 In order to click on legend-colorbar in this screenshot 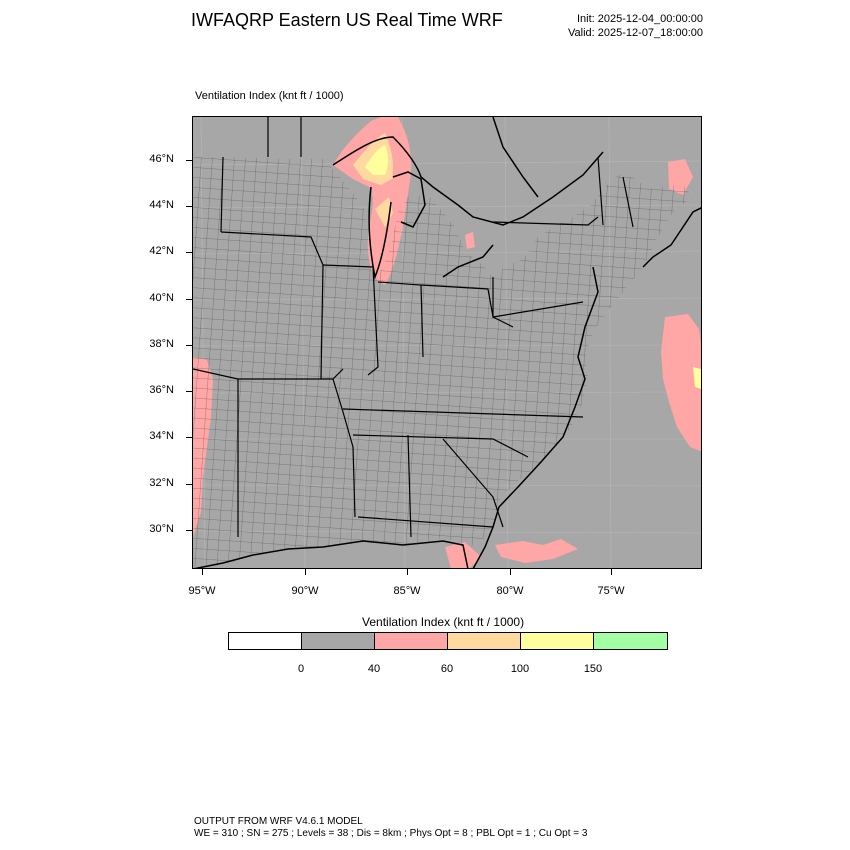, I will do `click(448, 641)`.